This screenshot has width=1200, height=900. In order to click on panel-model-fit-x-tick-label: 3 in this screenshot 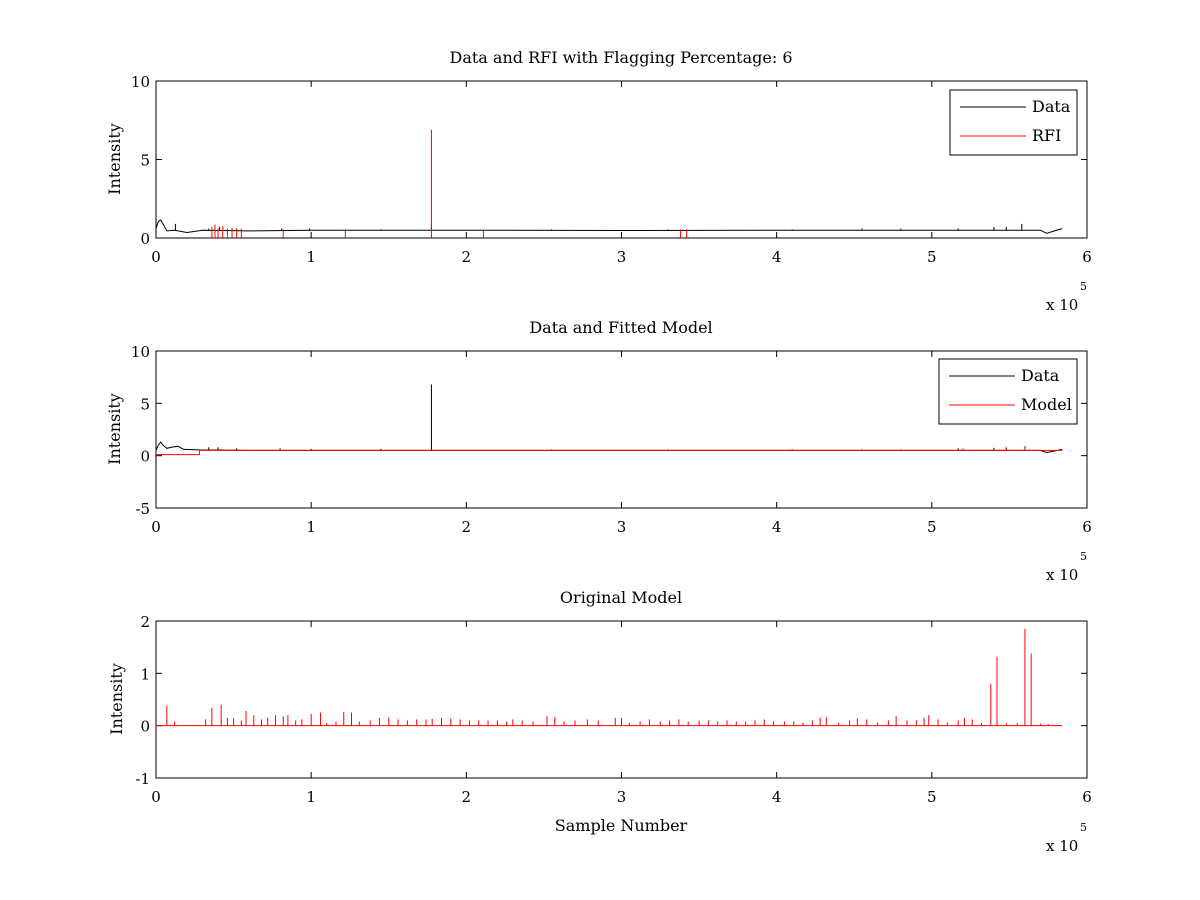, I will do `click(622, 527)`.